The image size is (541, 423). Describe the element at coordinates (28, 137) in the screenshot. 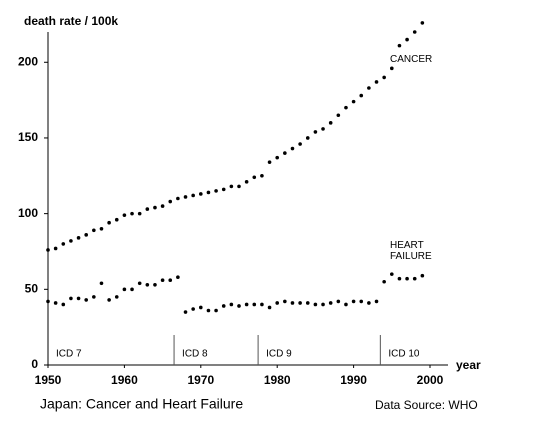

I see `y-tick-label: 150` at that location.